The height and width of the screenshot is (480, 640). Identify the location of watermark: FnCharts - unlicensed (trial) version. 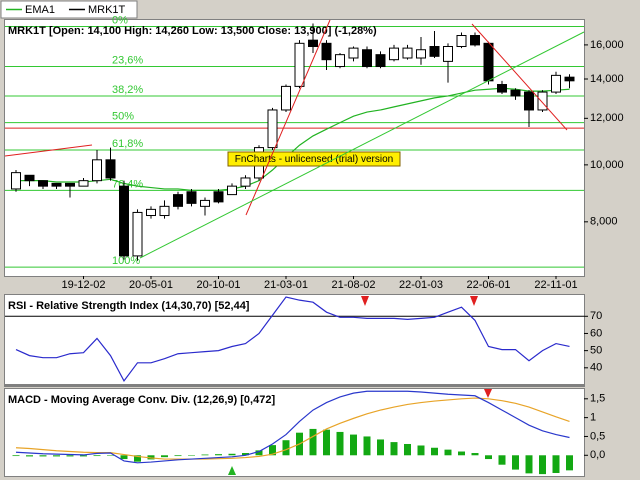
(314, 159).